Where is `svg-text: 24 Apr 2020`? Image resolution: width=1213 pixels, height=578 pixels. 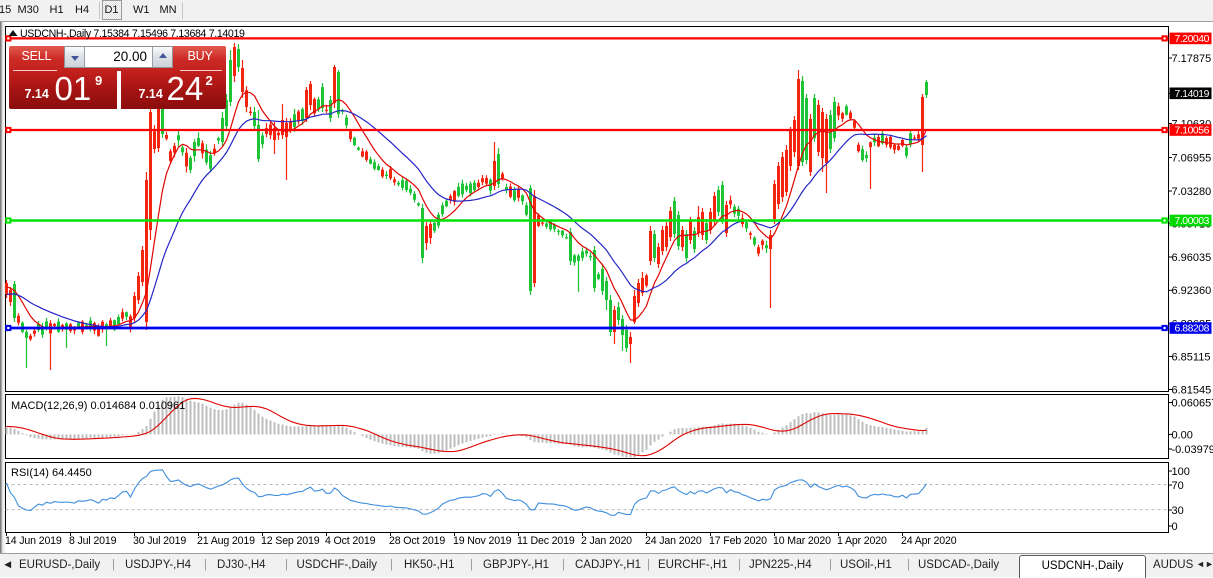
svg-text: 24 Apr 2020 is located at coordinates (929, 541).